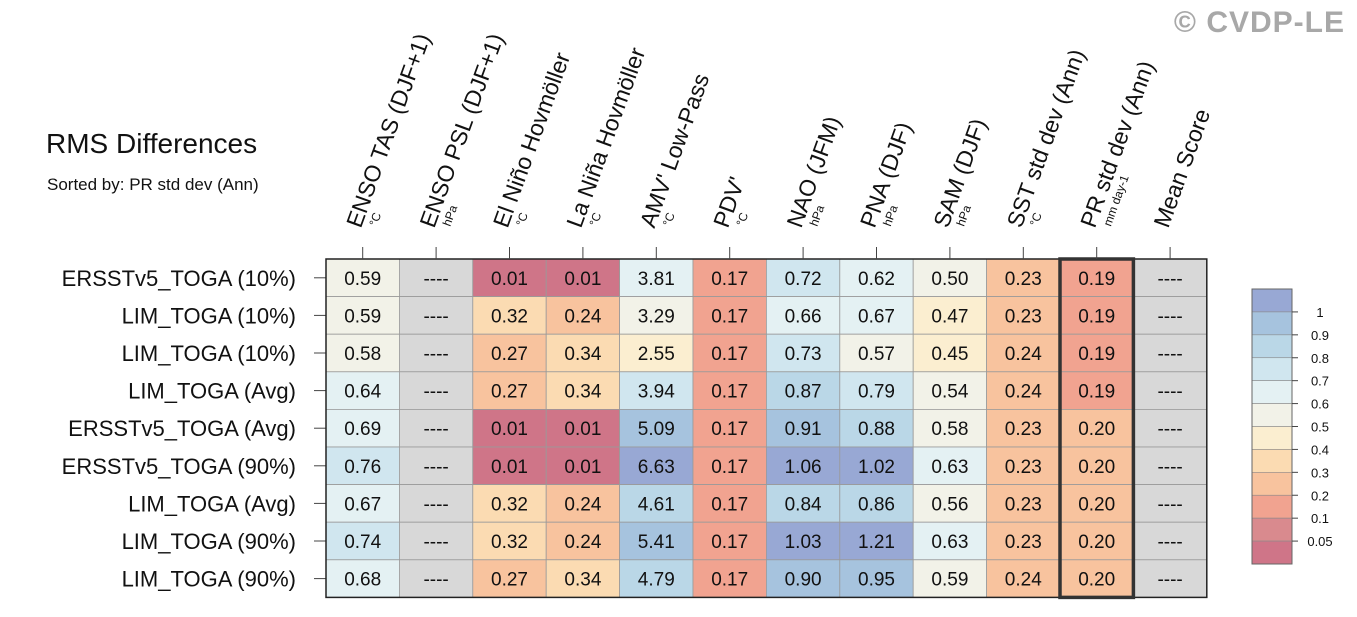  What do you see at coordinates (1320, 495) in the screenshot?
I see `colorbar-label: 0.2` at bounding box center [1320, 495].